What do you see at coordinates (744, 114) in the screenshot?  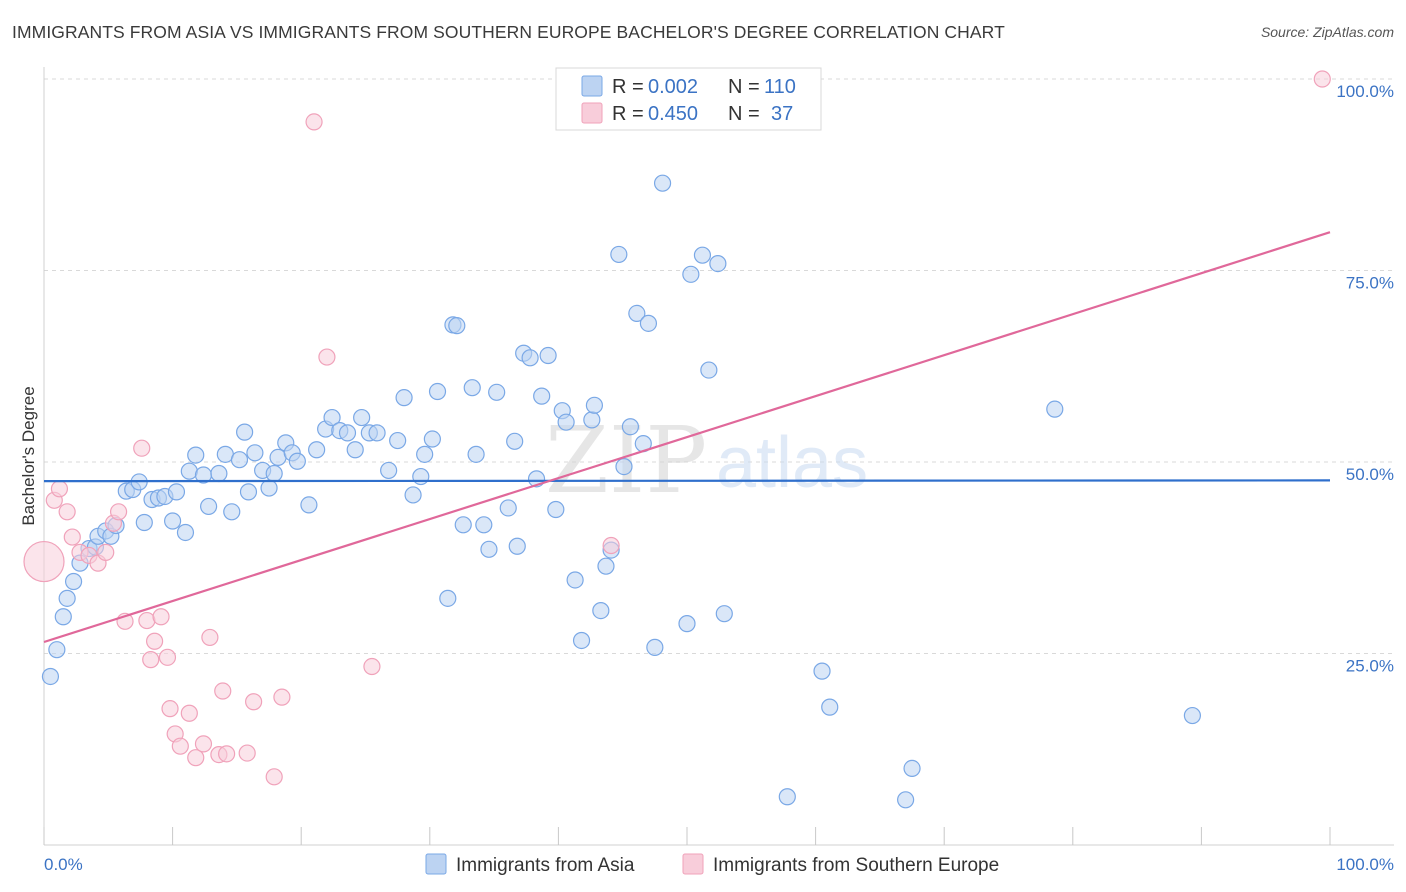 I see `stats-n-label-southern-europe: N =` at bounding box center [744, 114].